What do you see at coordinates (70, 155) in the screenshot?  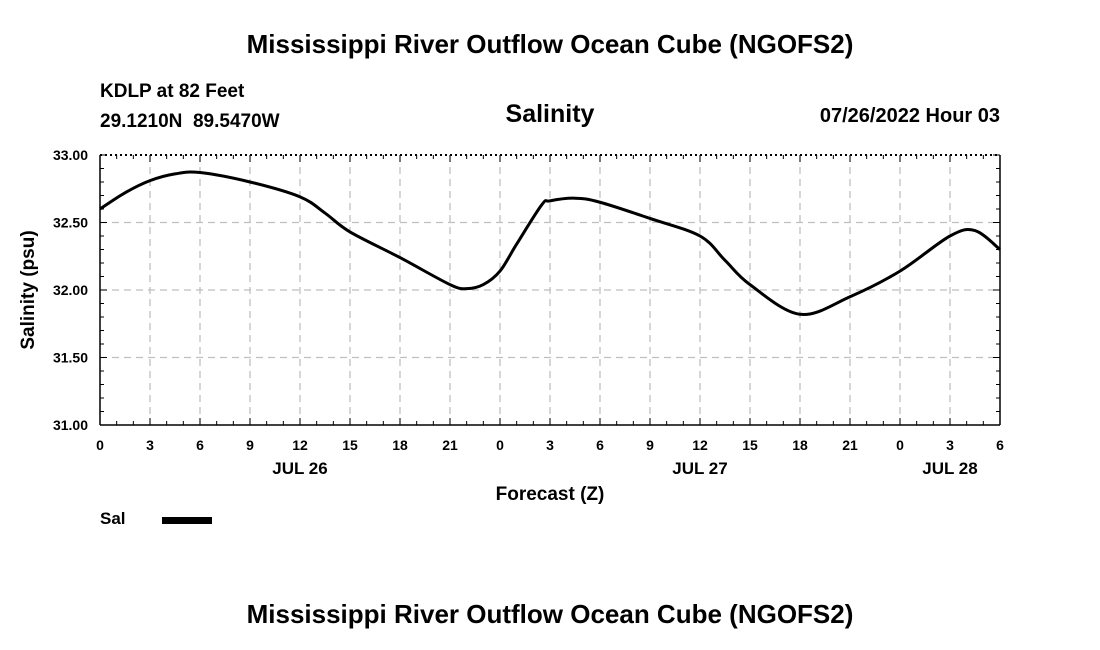 I see `y-tick-label: 33.00` at bounding box center [70, 155].